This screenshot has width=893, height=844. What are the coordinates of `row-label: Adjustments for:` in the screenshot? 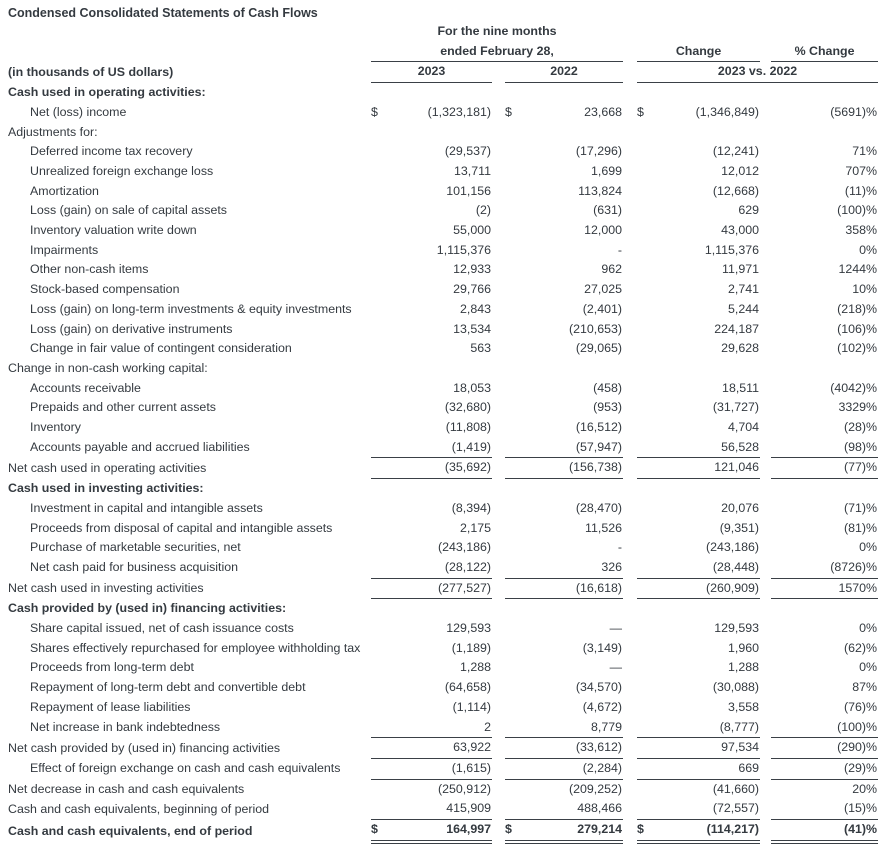 It's located at (53, 131).